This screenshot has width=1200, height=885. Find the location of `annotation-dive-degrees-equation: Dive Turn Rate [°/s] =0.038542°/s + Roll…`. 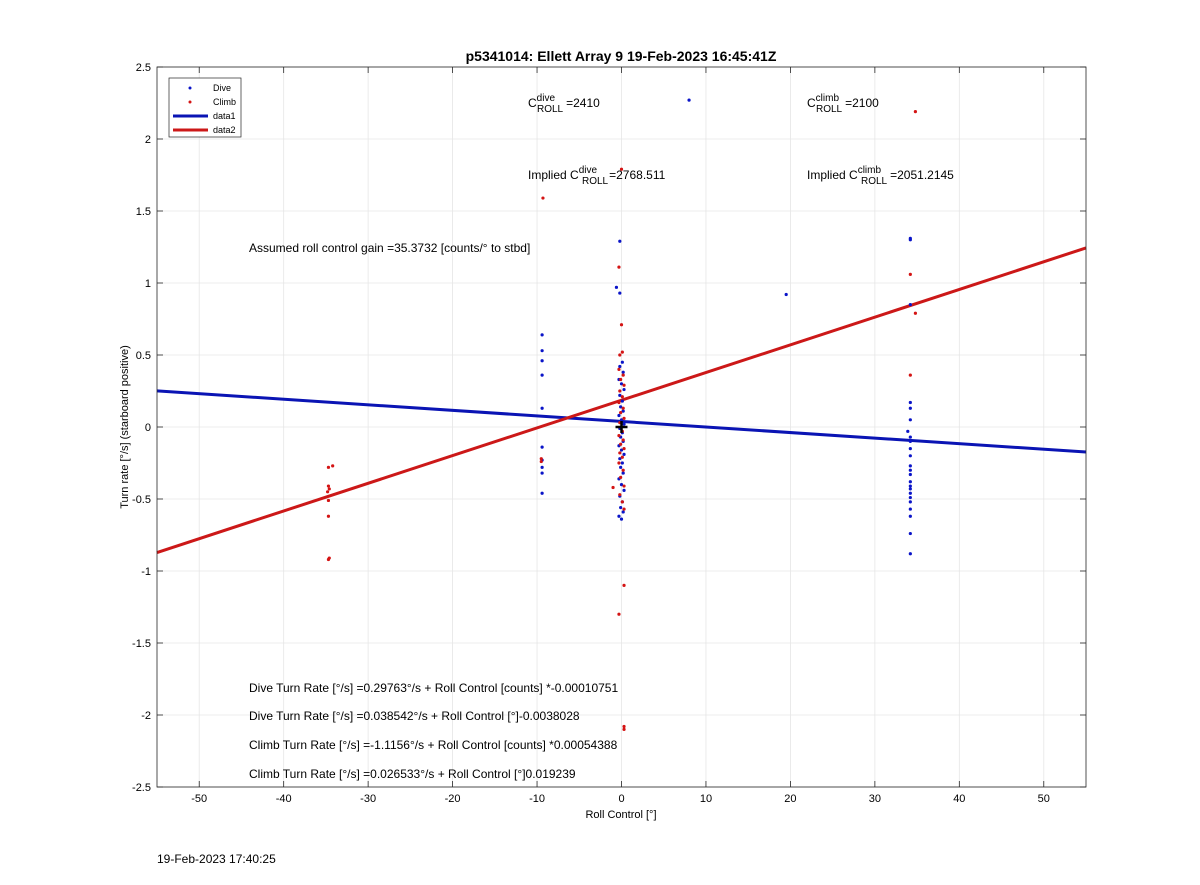

annotation-dive-degrees-equation: Dive Turn Rate [°/s] =0.038542°/s + Roll… is located at coordinates (414, 716).